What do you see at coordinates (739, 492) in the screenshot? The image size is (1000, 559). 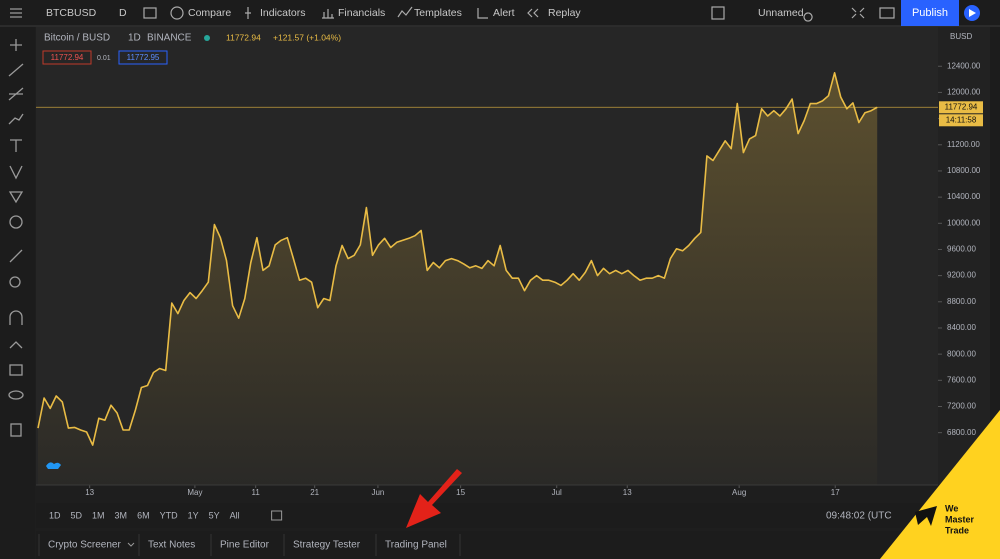 I see `x-tick-label: Aug` at bounding box center [739, 492].